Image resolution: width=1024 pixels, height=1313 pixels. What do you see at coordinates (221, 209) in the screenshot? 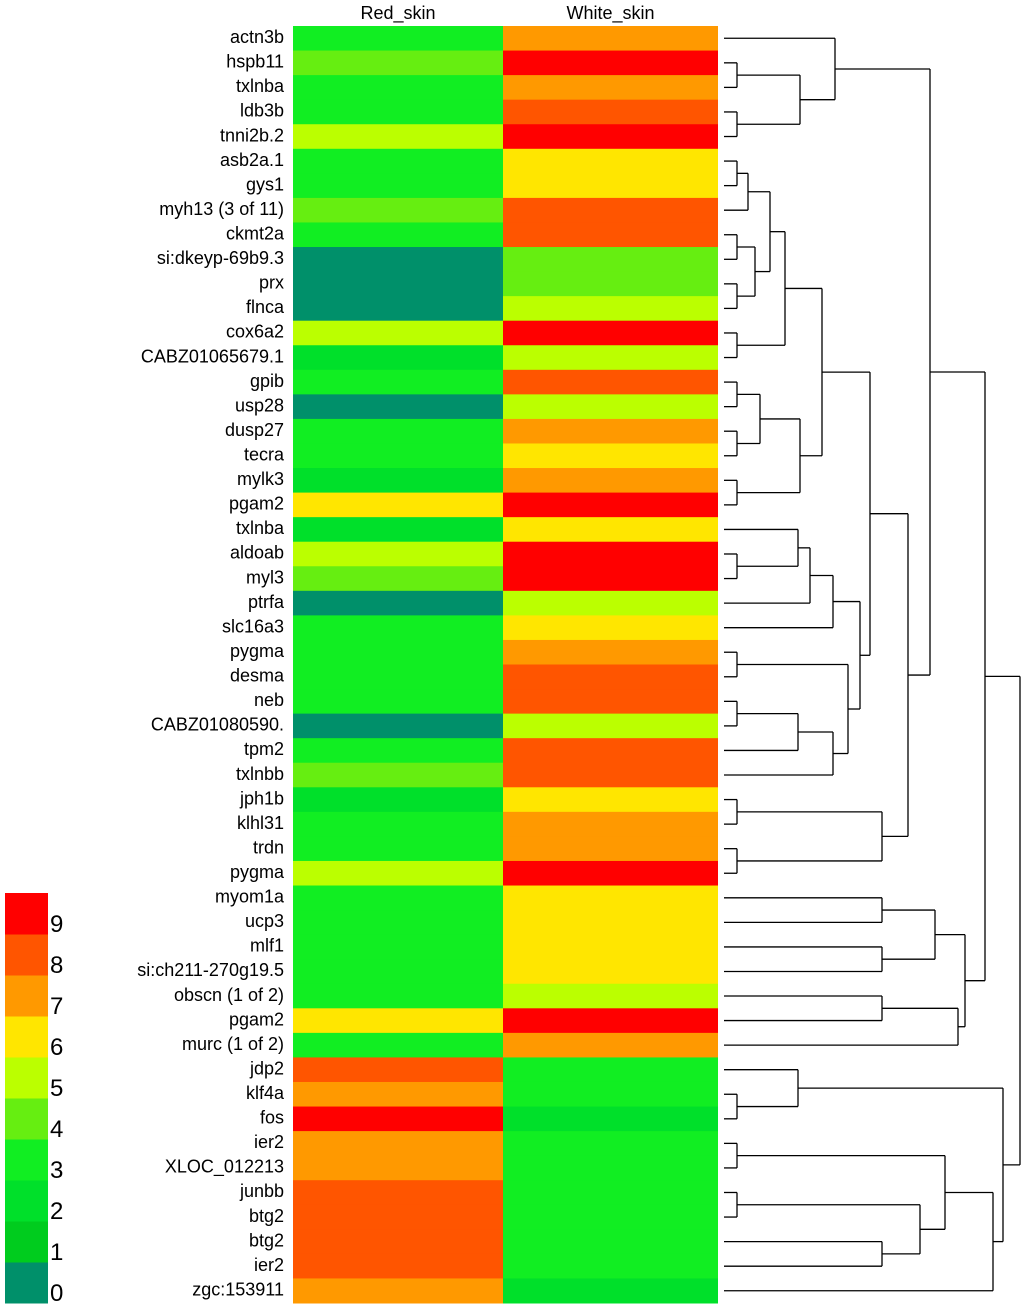
I see `row-label: myh13 (3 of 11)` at bounding box center [221, 209].